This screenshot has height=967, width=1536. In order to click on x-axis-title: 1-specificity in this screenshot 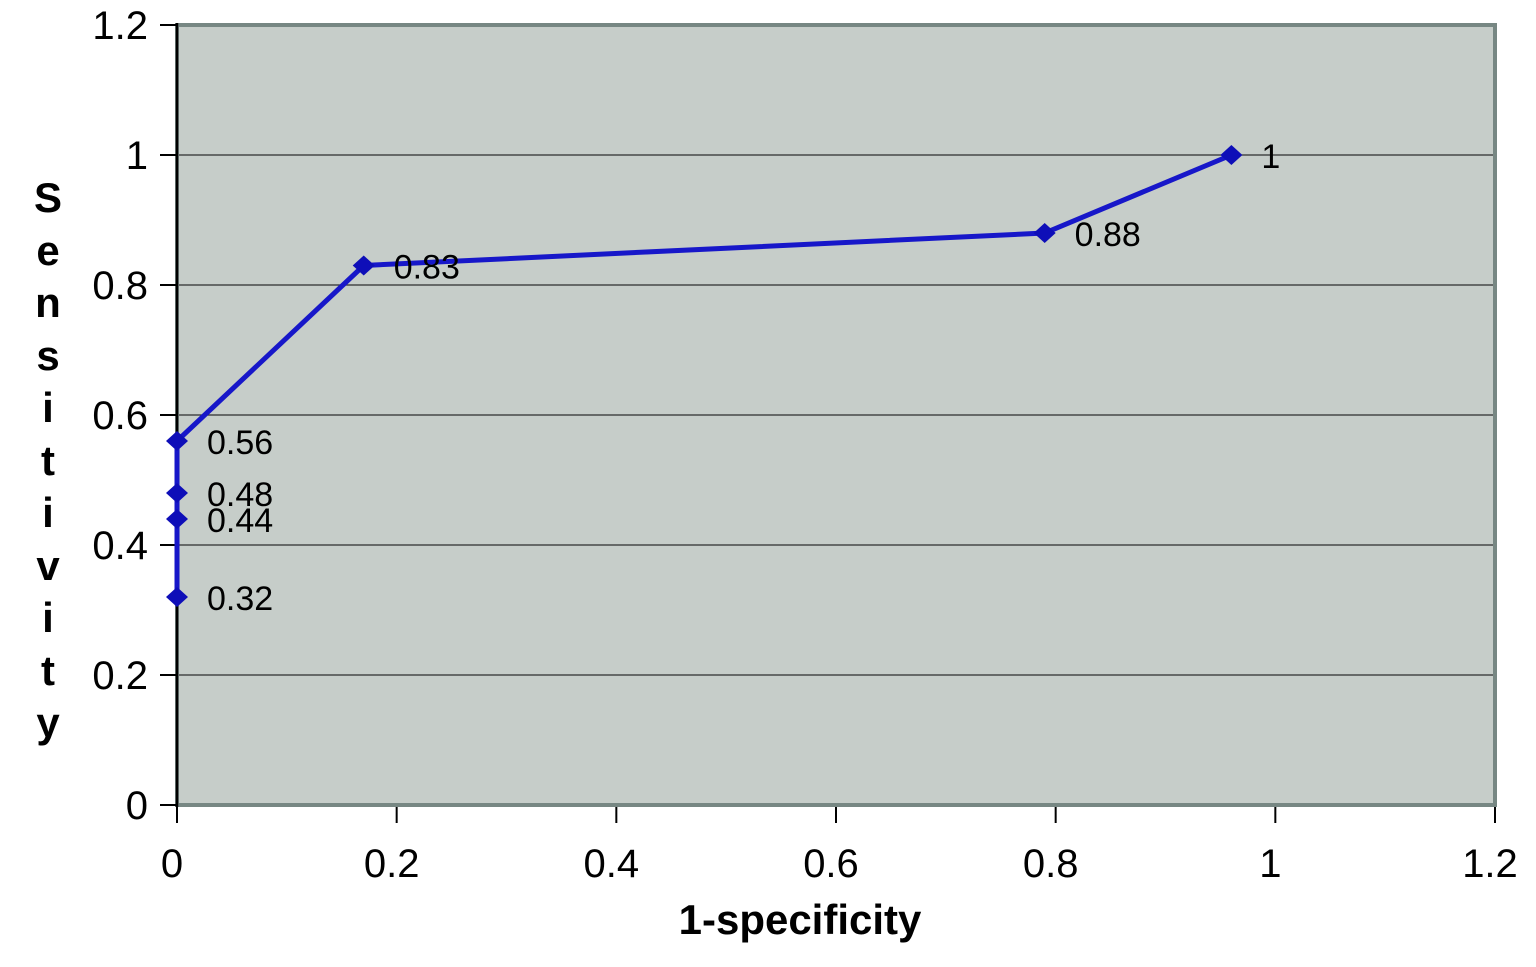, I will do `click(800, 919)`.